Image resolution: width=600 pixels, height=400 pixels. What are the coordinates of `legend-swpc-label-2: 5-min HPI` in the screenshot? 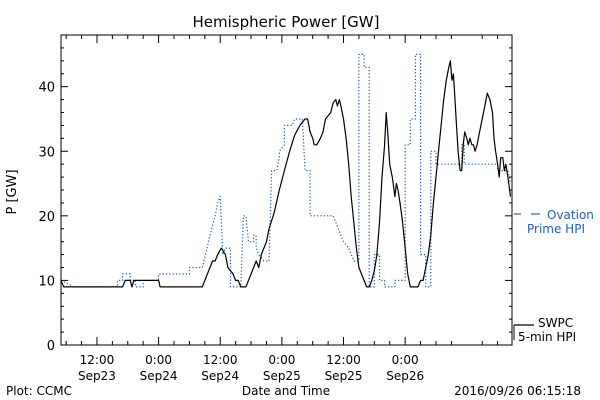 It's located at (547, 337).